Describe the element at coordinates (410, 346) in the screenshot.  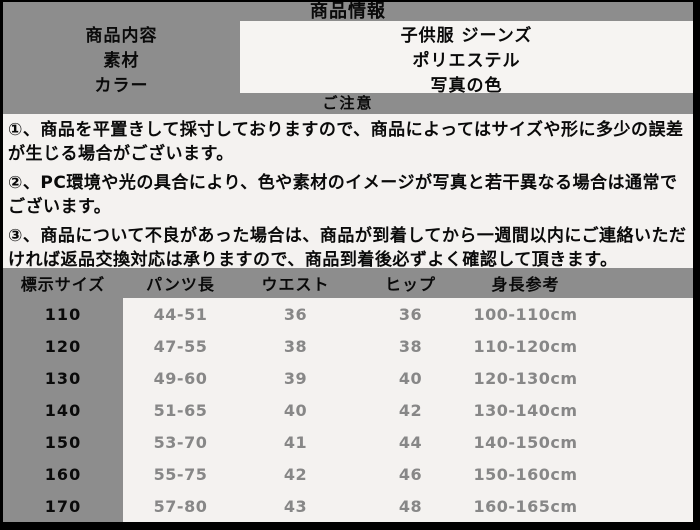
I see `hip-cell: 38` at that location.